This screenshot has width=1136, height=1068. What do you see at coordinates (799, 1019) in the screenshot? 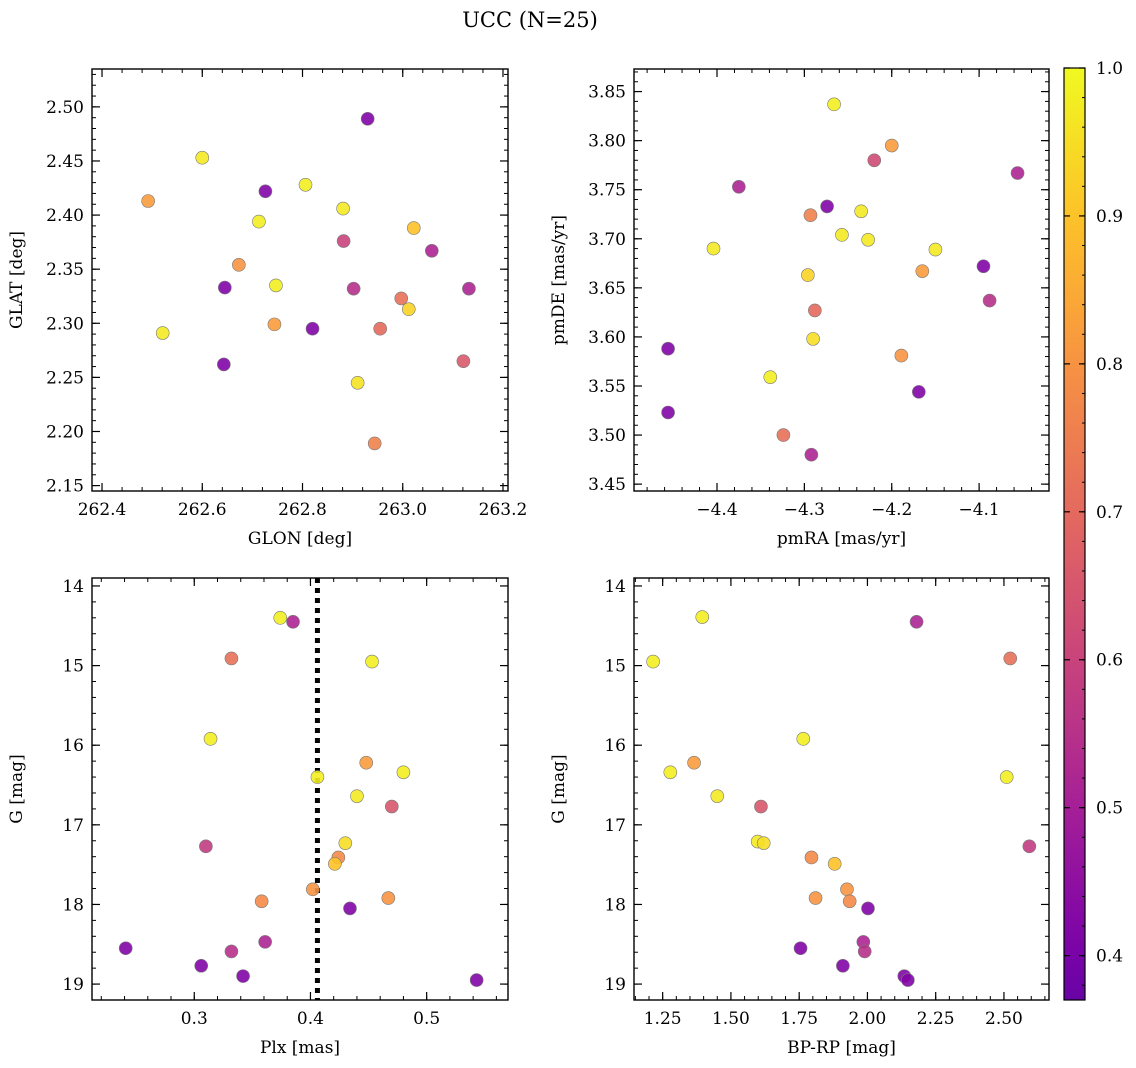
I see `x-tick-label: 1.75` at bounding box center [799, 1019].